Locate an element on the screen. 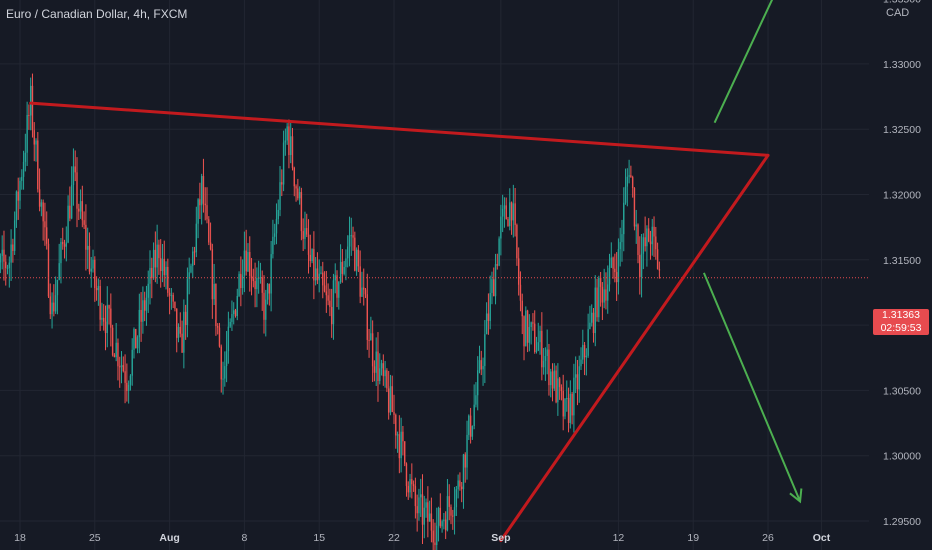  currency-label: CAD is located at coordinates (898, 13).